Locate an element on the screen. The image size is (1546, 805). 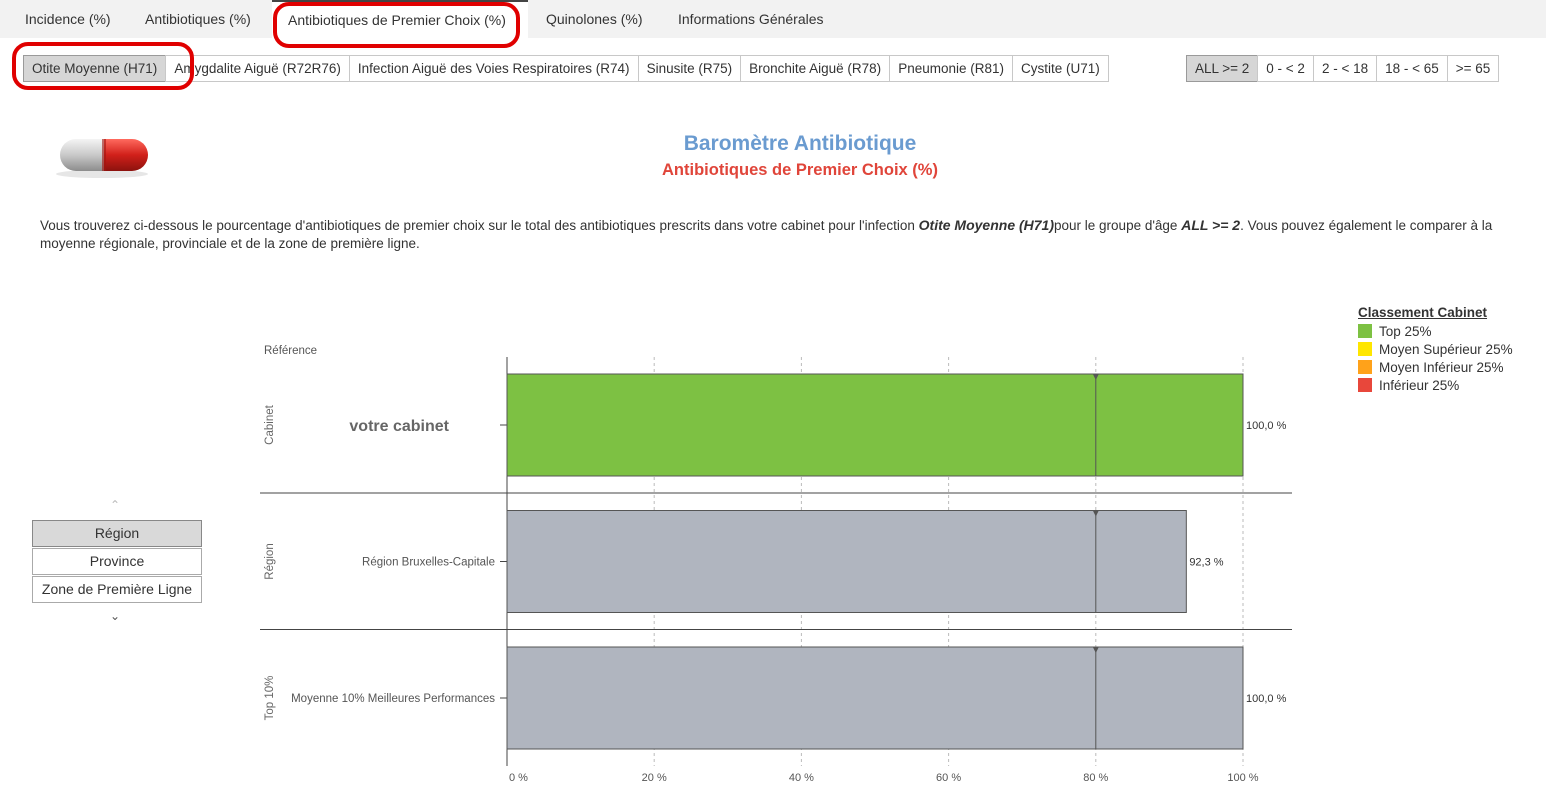
age-tab-2-18: 2 - < 18 is located at coordinates (1345, 68).